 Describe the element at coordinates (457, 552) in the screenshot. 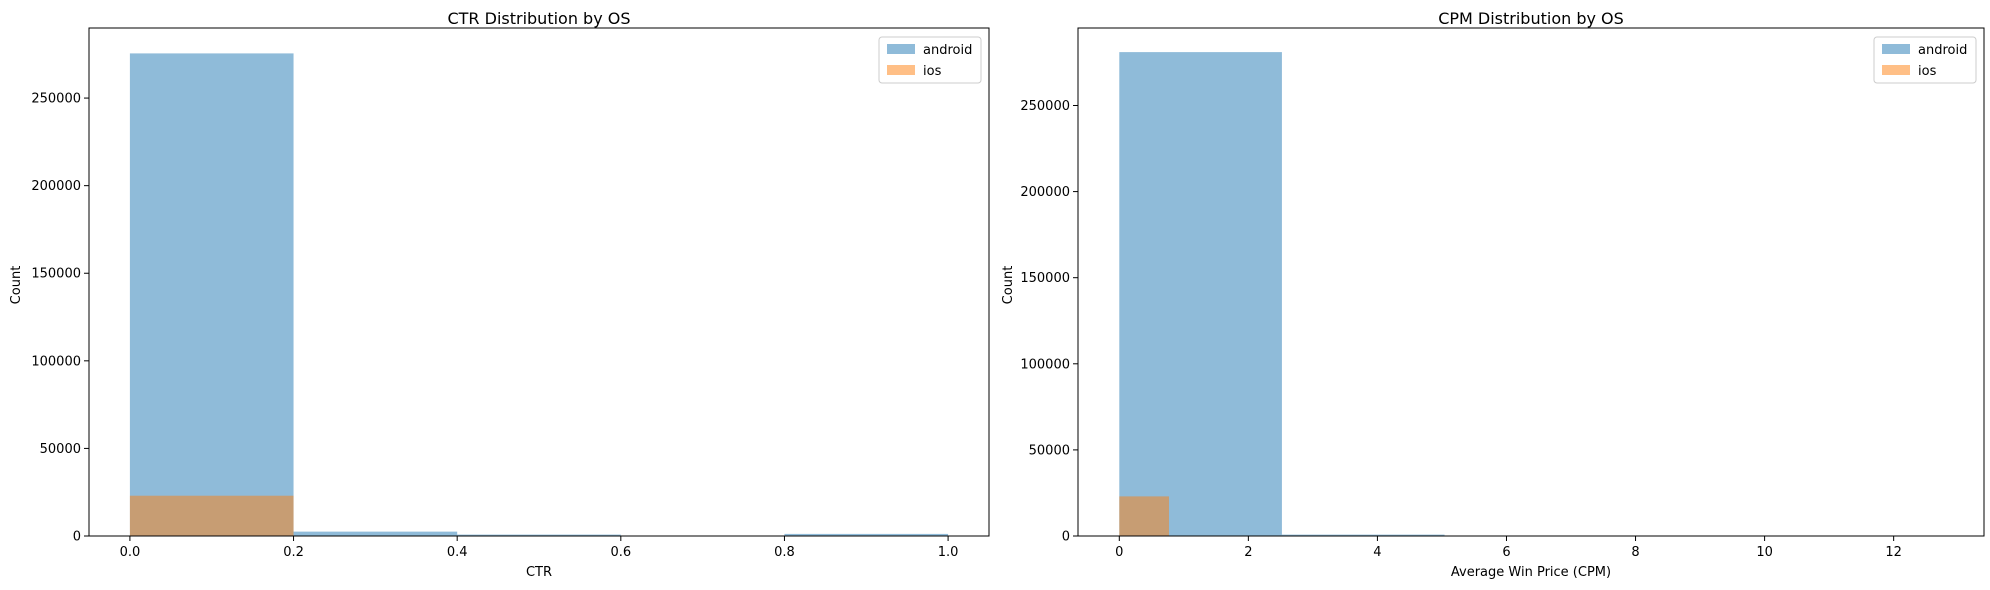

I see `ctr-x-tick-label: 0.4` at that location.